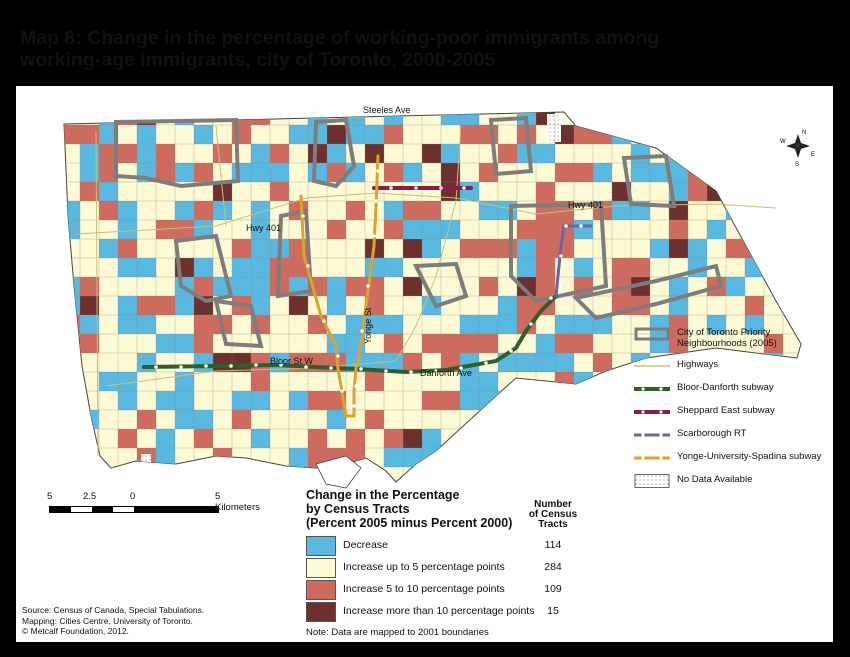  I want to click on legend-item-highways: Highways, so click(734, 367).